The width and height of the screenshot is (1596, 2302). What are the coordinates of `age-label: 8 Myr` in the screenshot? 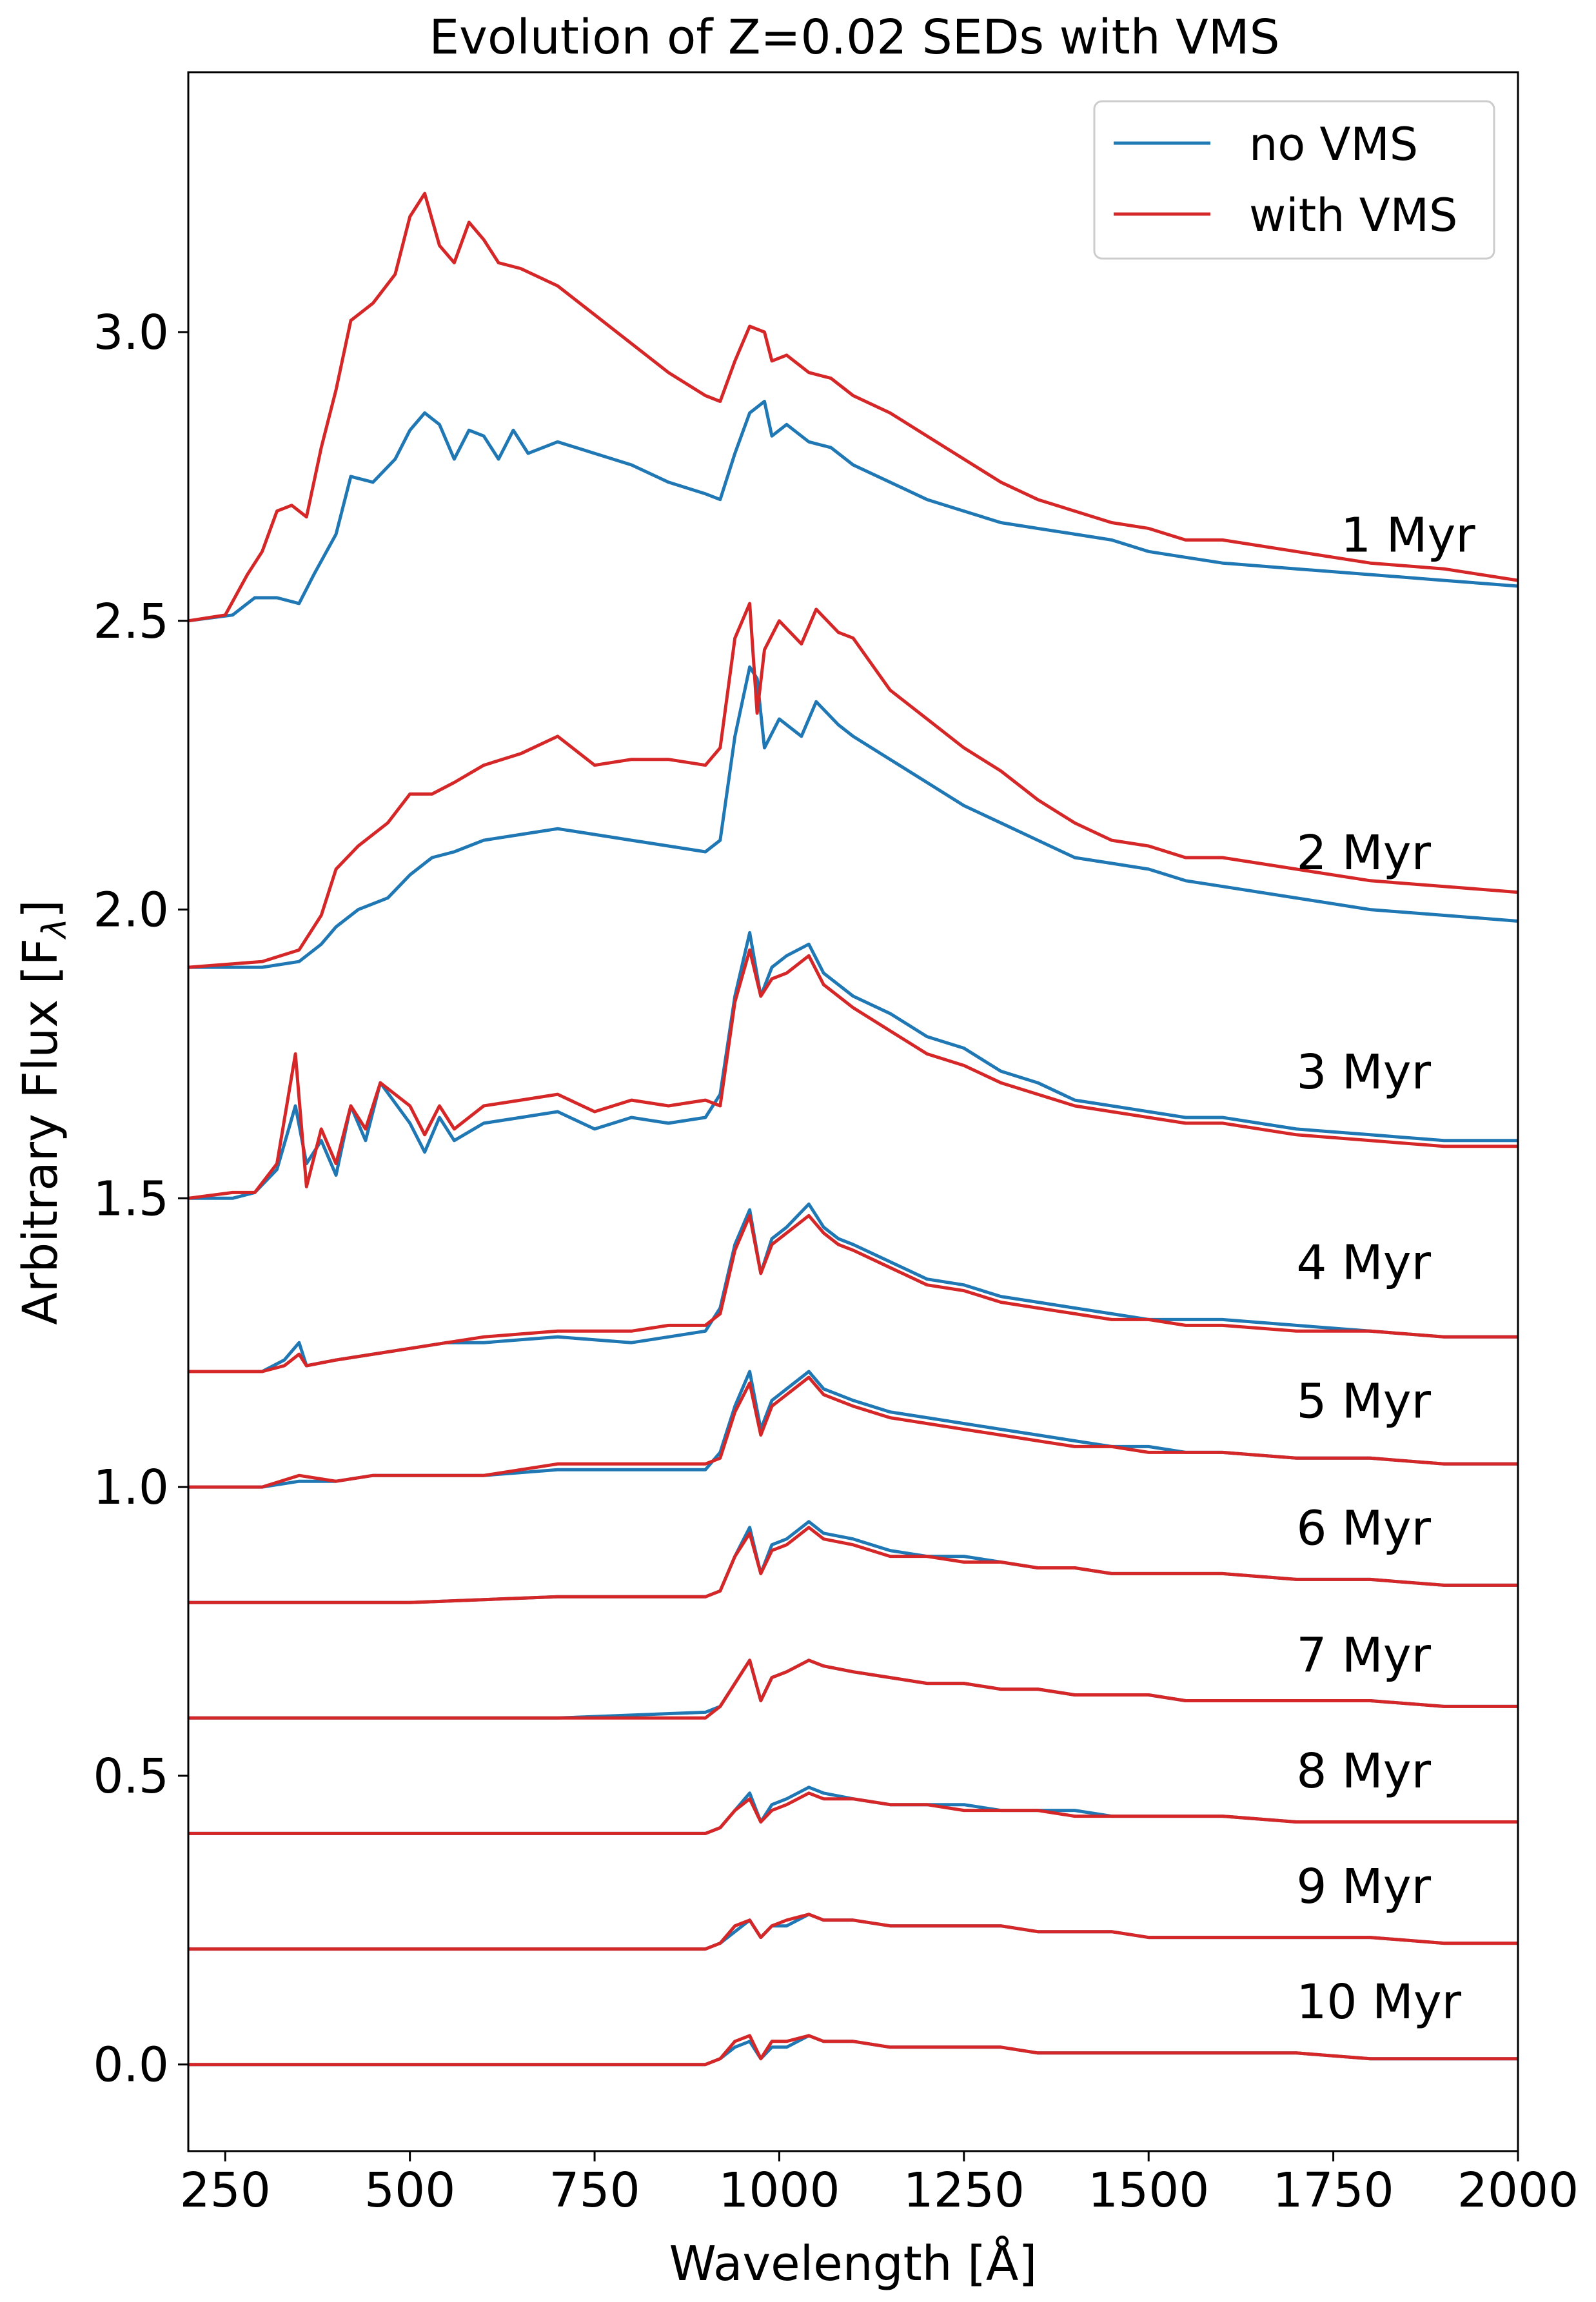 It's located at (1363, 1772).